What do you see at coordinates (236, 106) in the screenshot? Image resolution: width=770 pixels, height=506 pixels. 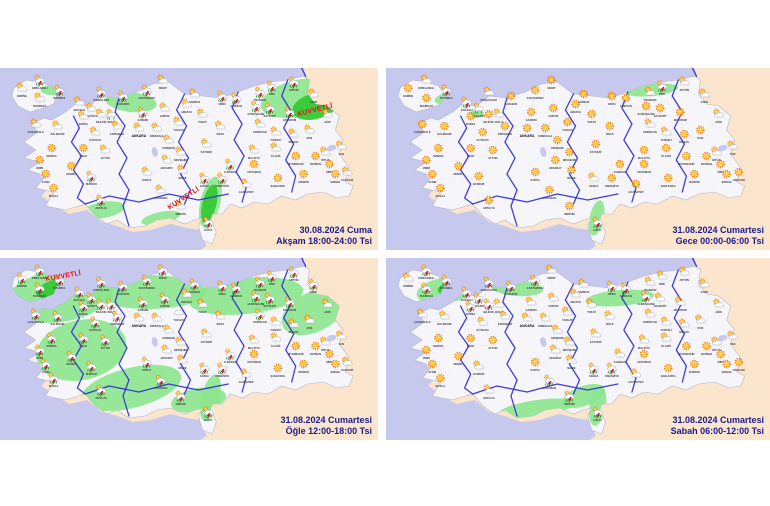 I see `city-label: GİRESUN` at bounding box center [236, 106].